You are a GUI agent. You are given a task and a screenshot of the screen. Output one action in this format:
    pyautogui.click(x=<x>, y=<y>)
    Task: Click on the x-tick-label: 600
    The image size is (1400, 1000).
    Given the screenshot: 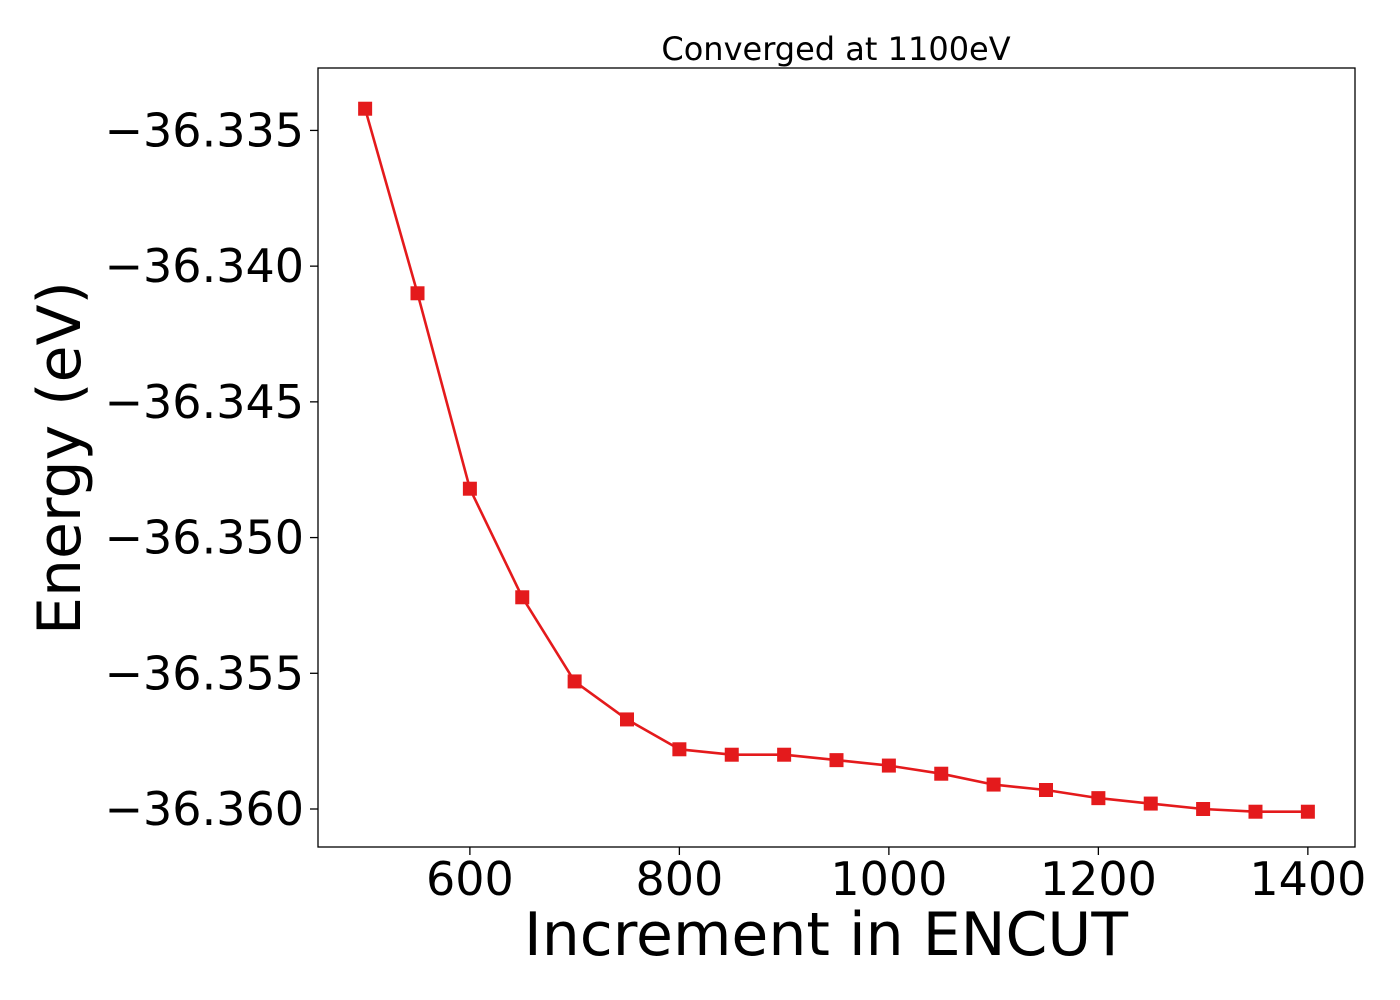 What is the action you would take?
    pyautogui.click(x=470, y=879)
    